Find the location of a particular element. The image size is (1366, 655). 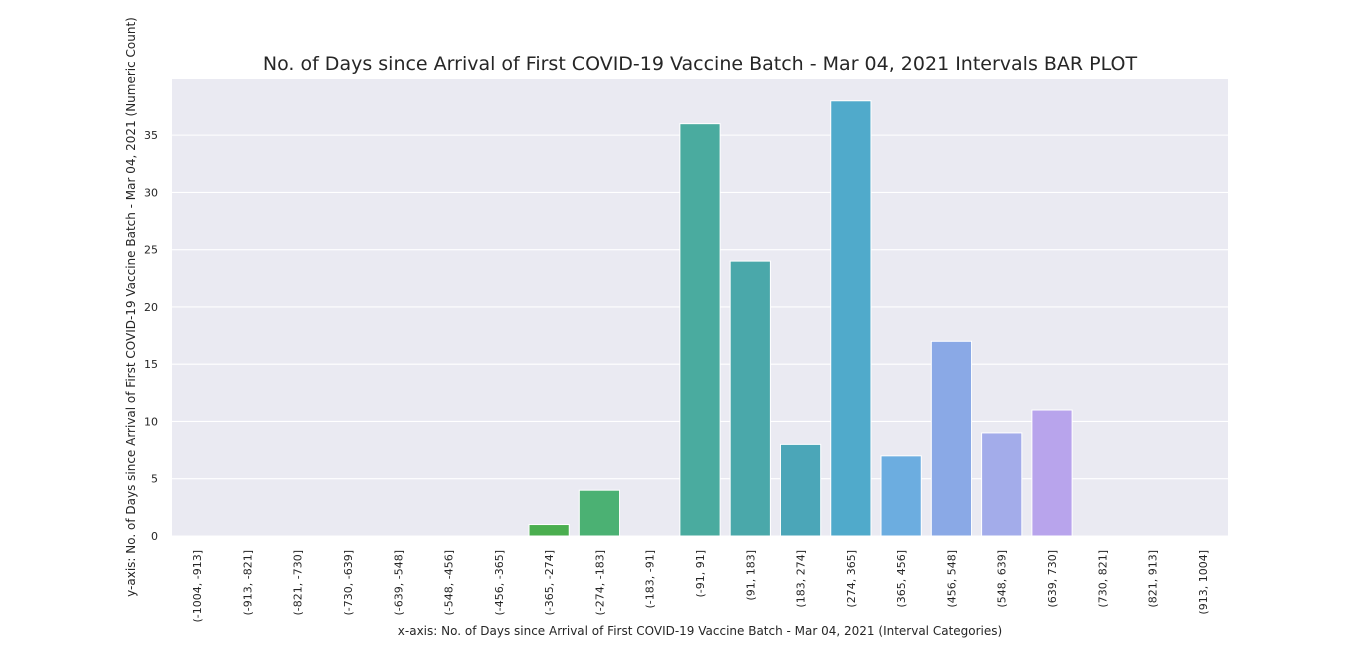

x-tick-label: (639, 730] is located at coordinates (1052, 579).